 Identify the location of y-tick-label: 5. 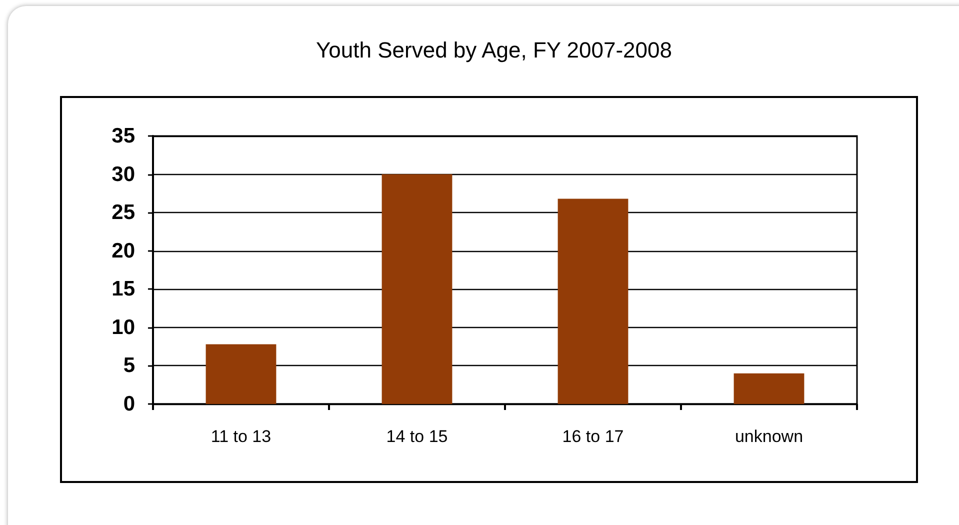
(129, 366).